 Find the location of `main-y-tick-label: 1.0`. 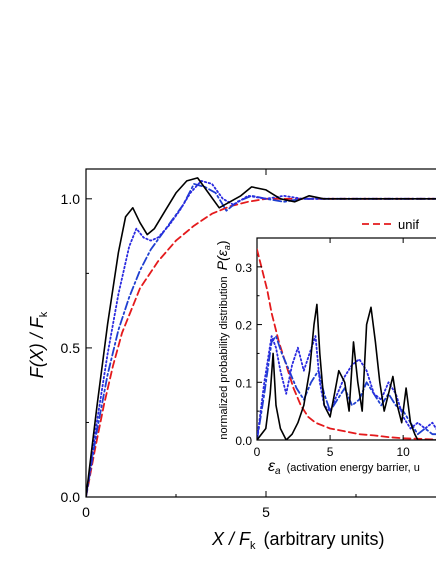

main-y-tick-label: 1.0 is located at coordinates (71, 199).